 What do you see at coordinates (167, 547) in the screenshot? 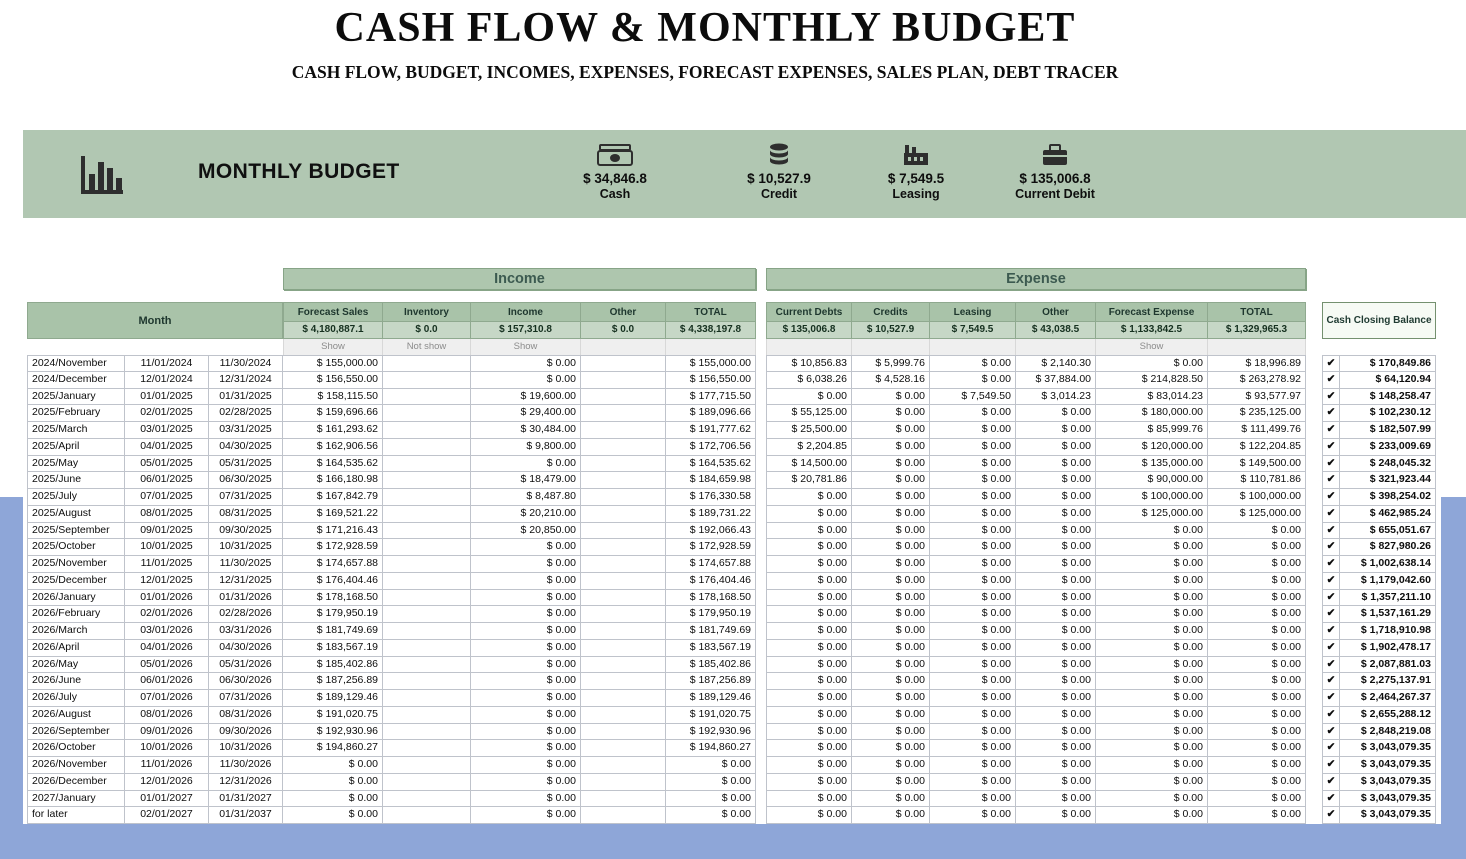
I see `start-date-cell: 10/01/2025` at bounding box center [167, 547].